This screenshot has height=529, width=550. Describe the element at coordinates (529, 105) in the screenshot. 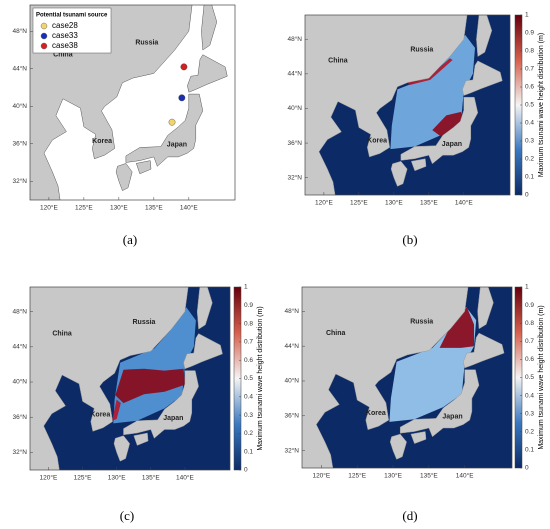

I see `colorbar-tick-label: 0.5` at that location.